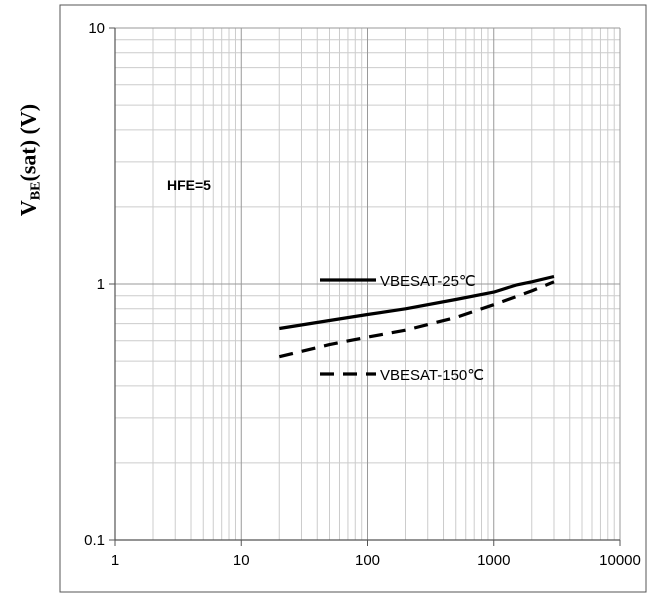 This screenshot has height=597, width=651. What do you see at coordinates (189, 185) in the screenshot?
I see `annotation-hfe: HFE=5` at bounding box center [189, 185].